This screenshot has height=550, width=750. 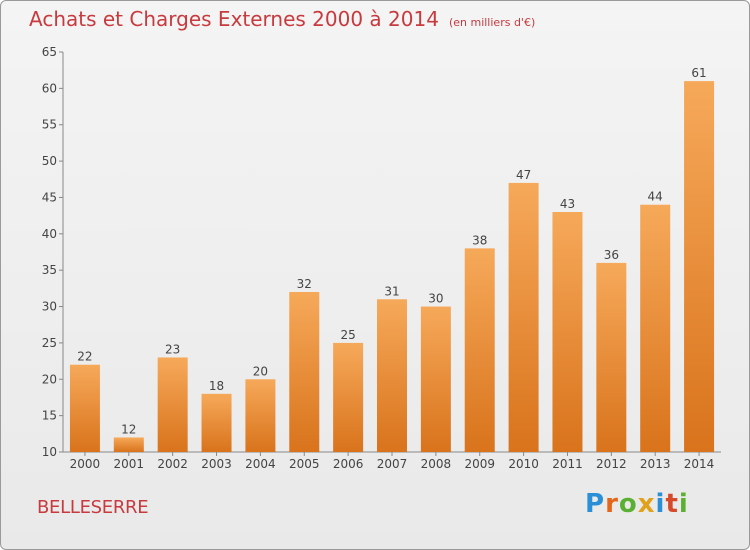 I want to click on x-tick-label: 2004, so click(x=260, y=464).